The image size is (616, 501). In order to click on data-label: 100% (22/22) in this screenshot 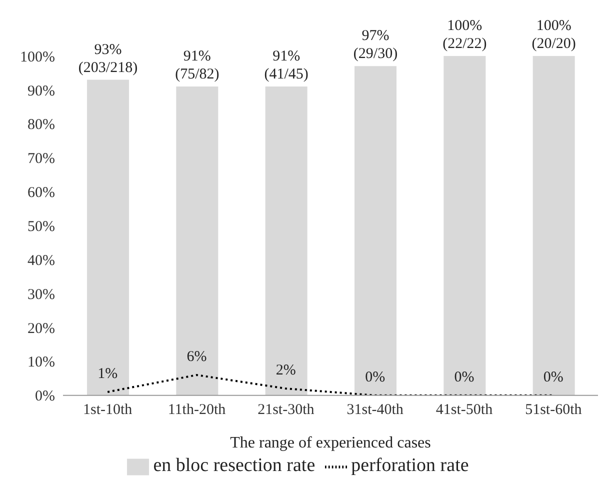, I will do `click(464, 35)`.